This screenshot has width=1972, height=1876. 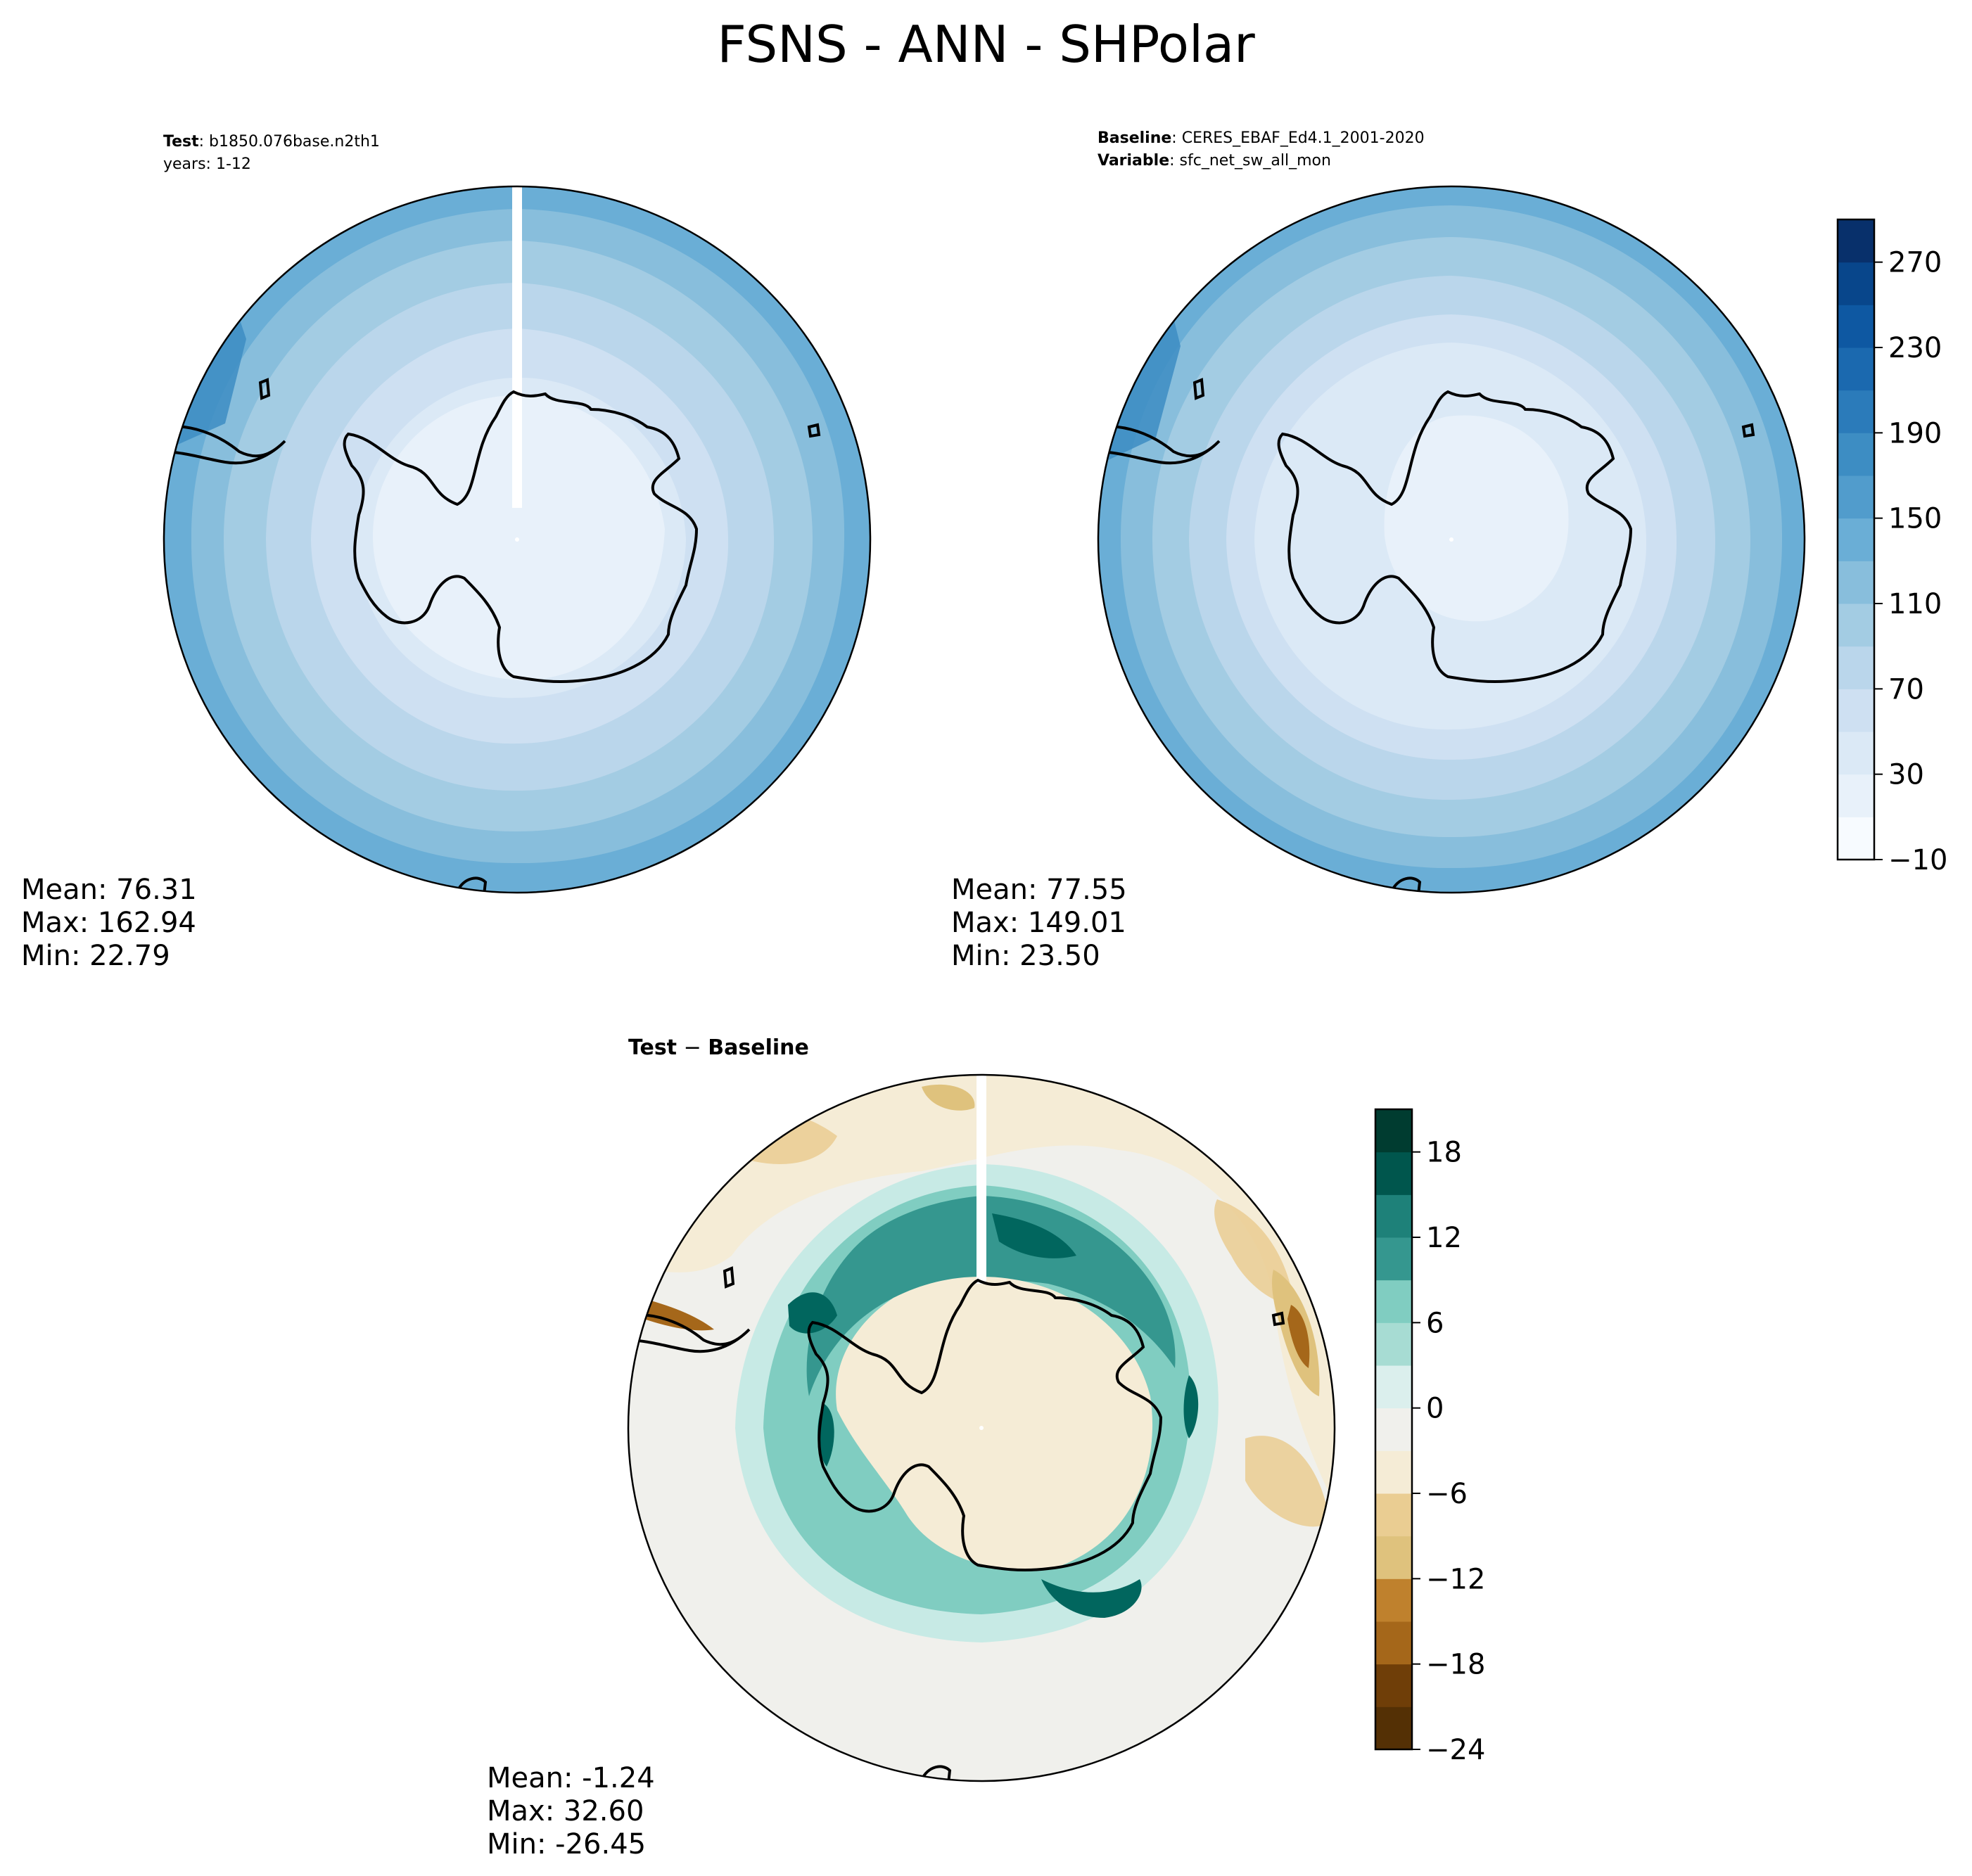 What do you see at coordinates (1915, 604) in the screenshot?
I see `blues-colorbar-tick-label: 110` at bounding box center [1915, 604].